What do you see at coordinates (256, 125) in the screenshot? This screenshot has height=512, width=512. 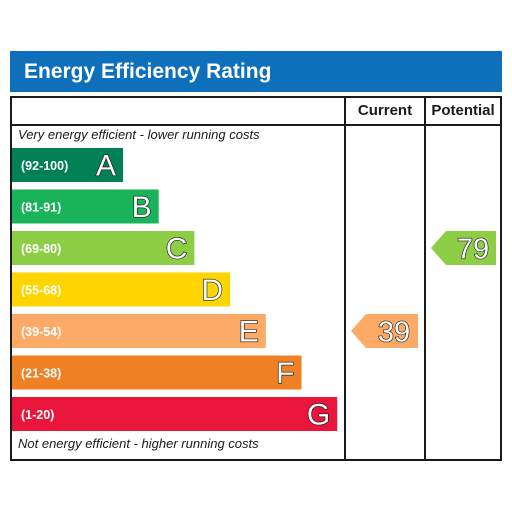 I see `header-divider` at bounding box center [256, 125].